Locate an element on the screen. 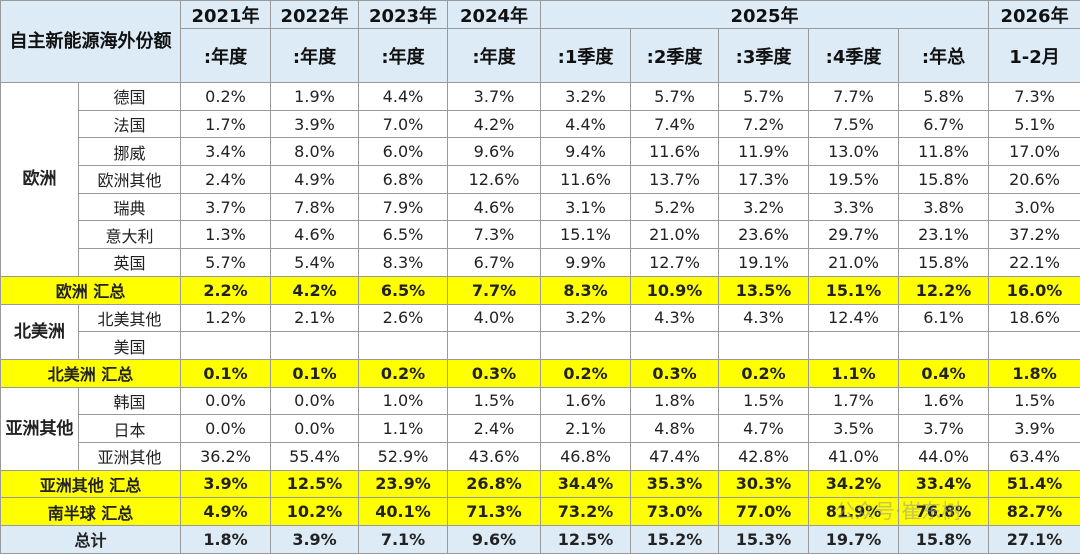 The height and width of the screenshot is (555, 1080). table-row: 自主新能源海外份额 2021年 2022年 2023年 2024年 2025年 2026年 is located at coordinates (540, 41).